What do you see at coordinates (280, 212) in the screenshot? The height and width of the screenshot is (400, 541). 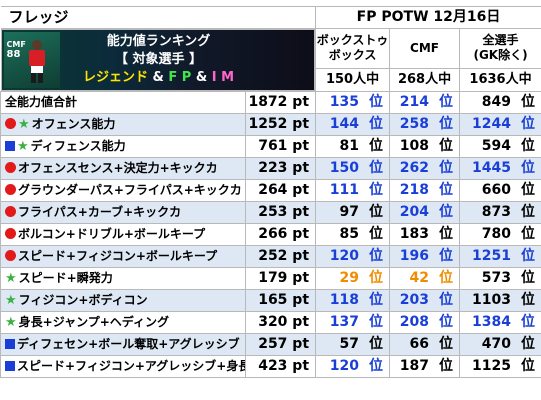 I see `row-points: 253 pt` at bounding box center [280, 212].